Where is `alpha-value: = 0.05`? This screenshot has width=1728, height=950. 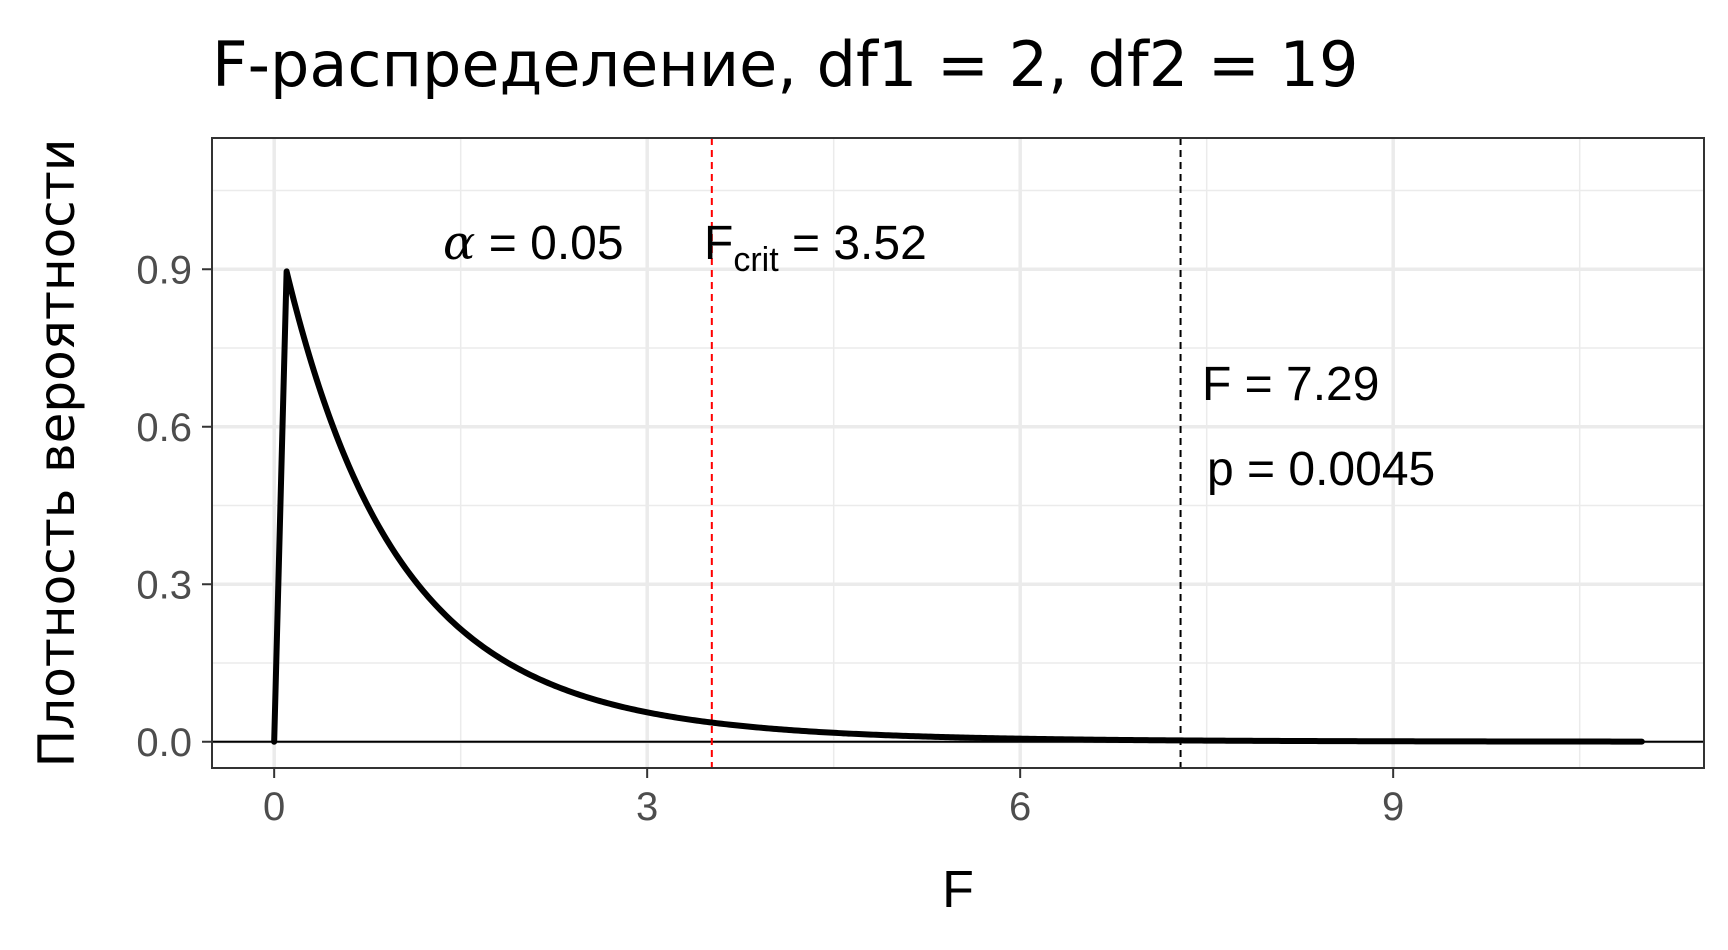 alpha-value: = 0.05 is located at coordinates (549, 243).